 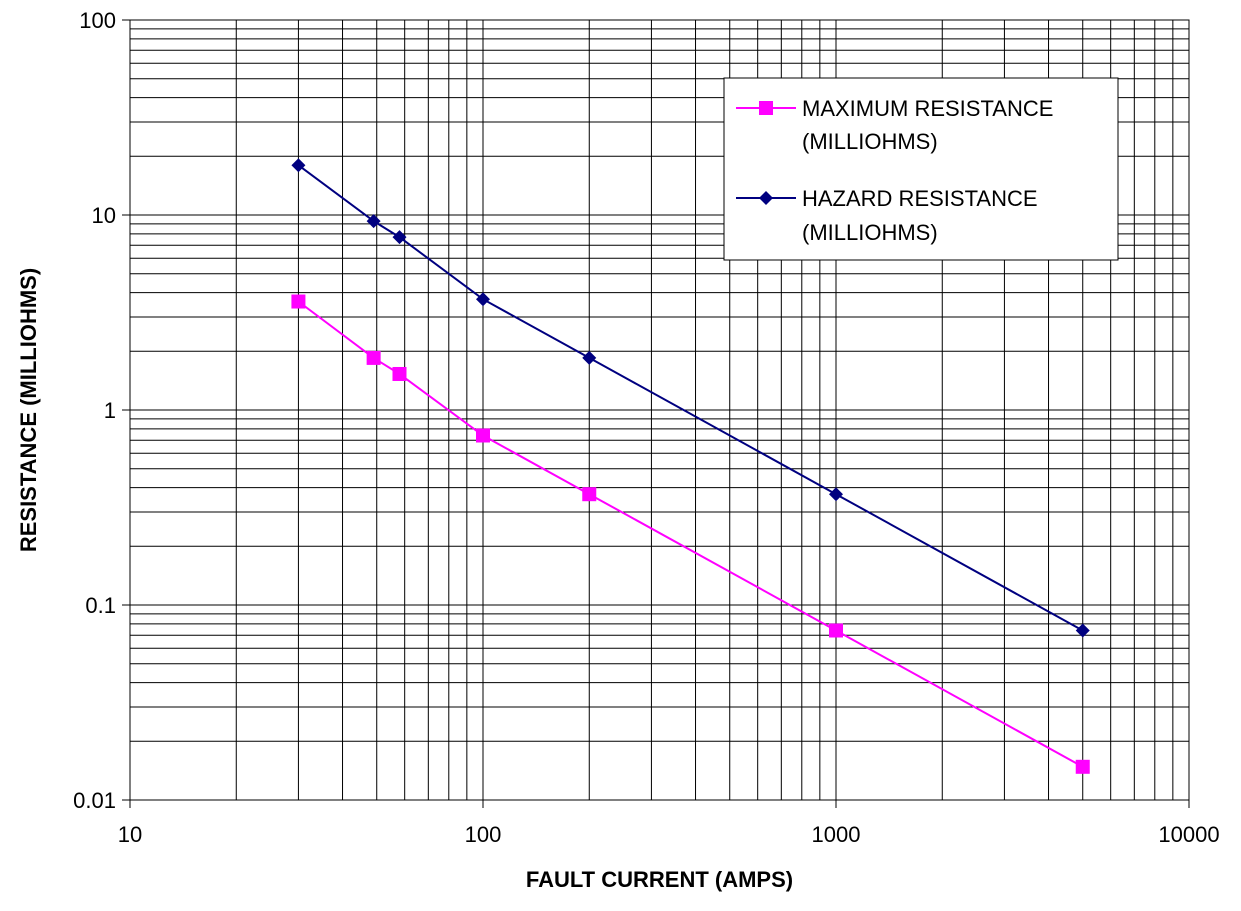 What do you see at coordinates (766, 108) in the screenshot?
I see `legend-marker-maximum-resistance` at bounding box center [766, 108].